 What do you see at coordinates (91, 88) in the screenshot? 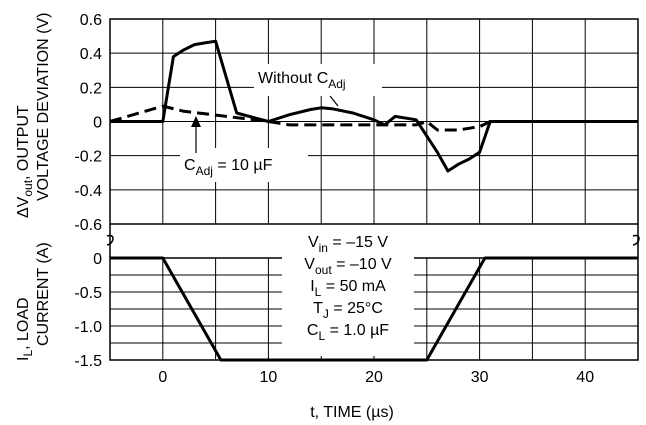
I see `top-ytick-label: 0.2` at bounding box center [91, 88].